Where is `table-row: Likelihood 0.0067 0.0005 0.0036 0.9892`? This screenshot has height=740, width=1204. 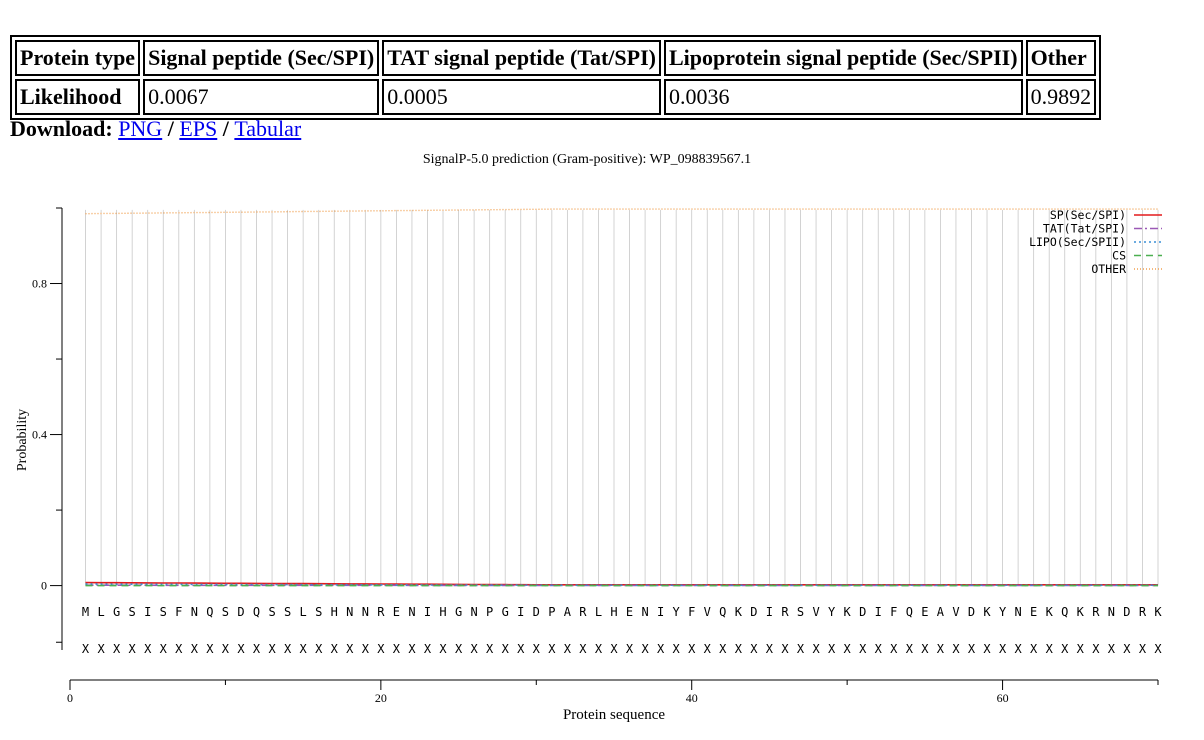 table-row: Likelihood 0.0067 0.0005 0.0036 0.9892 is located at coordinates (556, 97).